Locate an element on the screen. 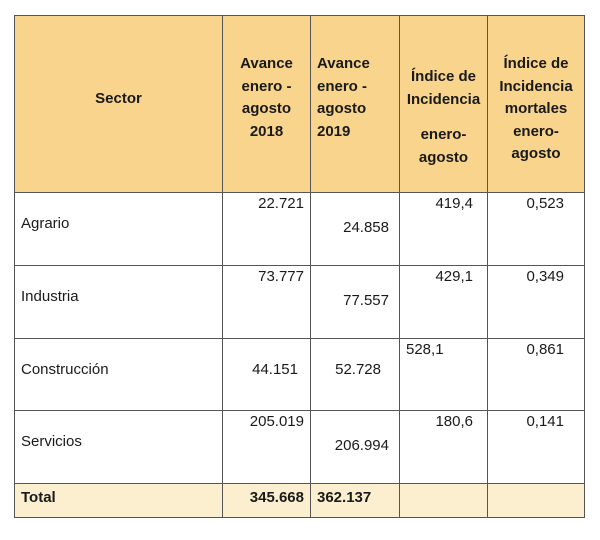  indice-mortales-value: 0,861 is located at coordinates (545, 349).